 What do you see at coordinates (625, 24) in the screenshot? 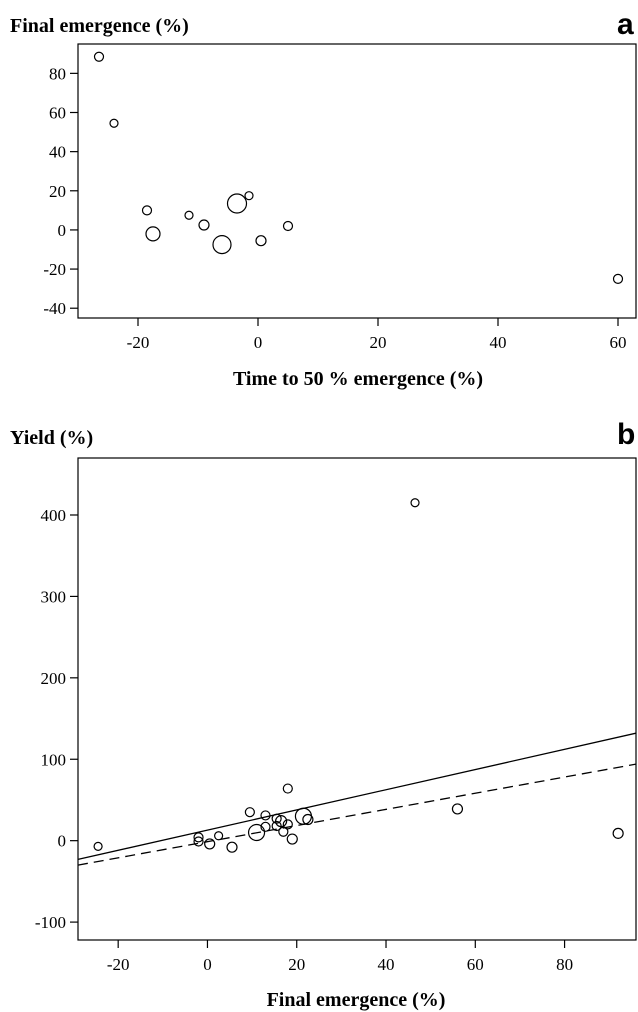
I see `panel-a-letter: a` at bounding box center [625, 24].